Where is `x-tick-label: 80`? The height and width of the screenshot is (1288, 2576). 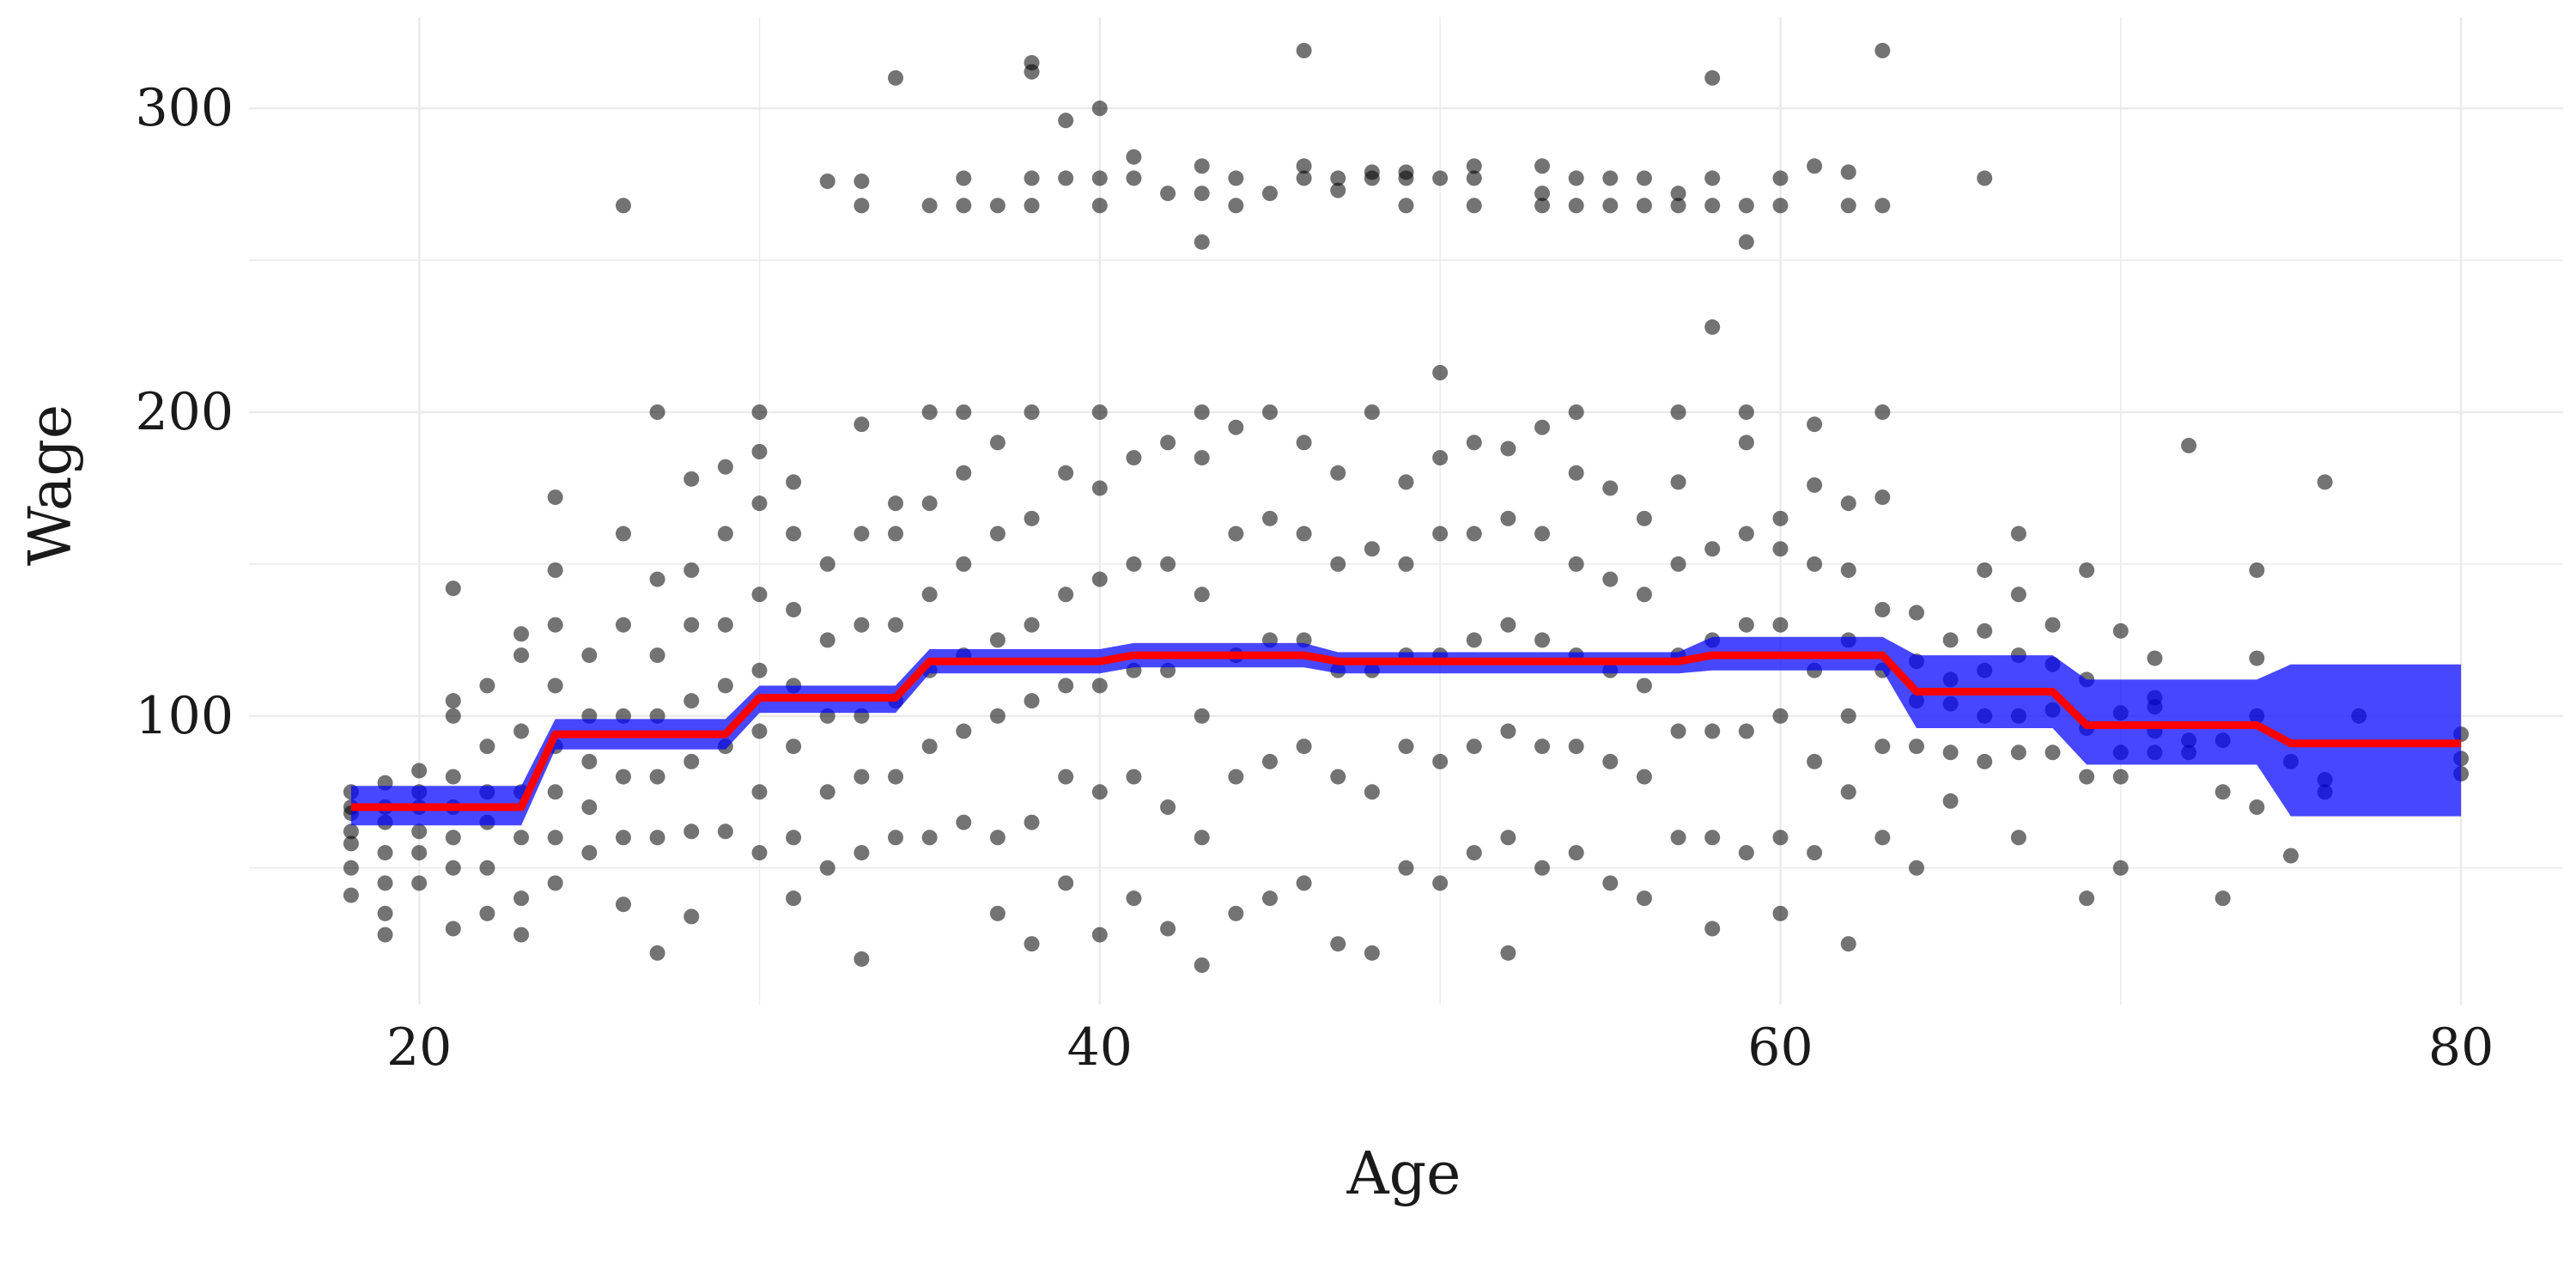
x-tick-label: 80 is located at coordinates (2461, 1048).